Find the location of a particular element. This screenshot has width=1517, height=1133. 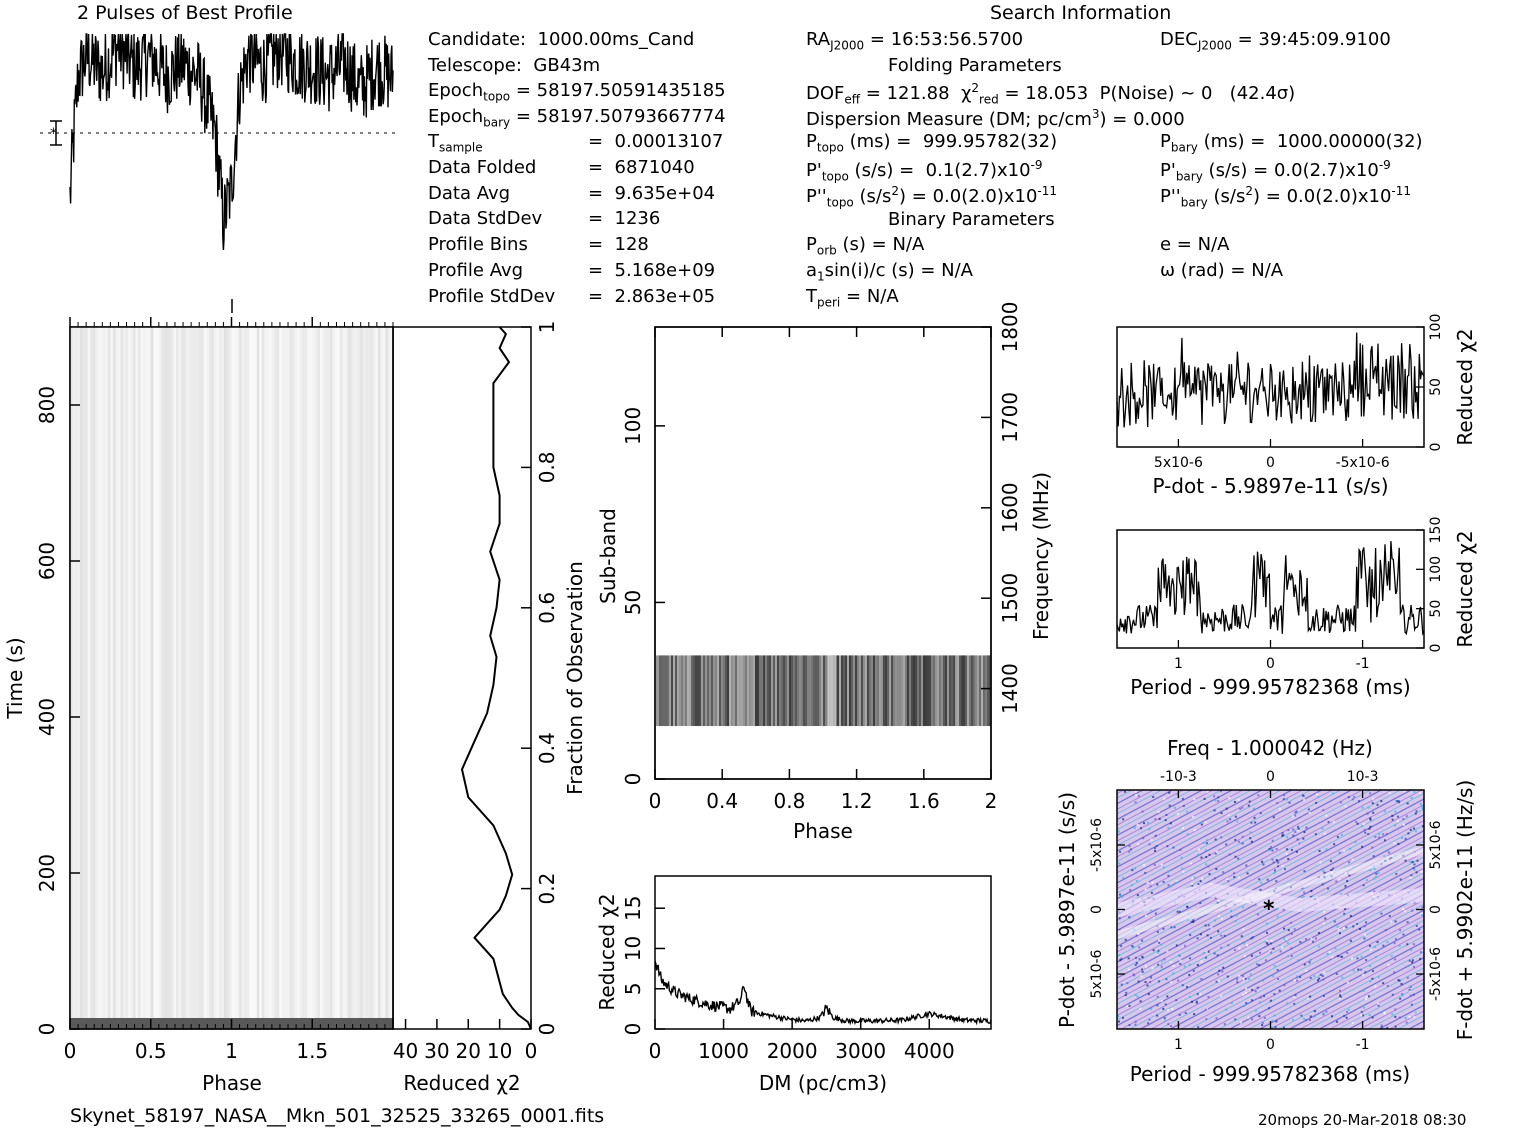

porb-value: N/A is located at coordinates (908, 244).